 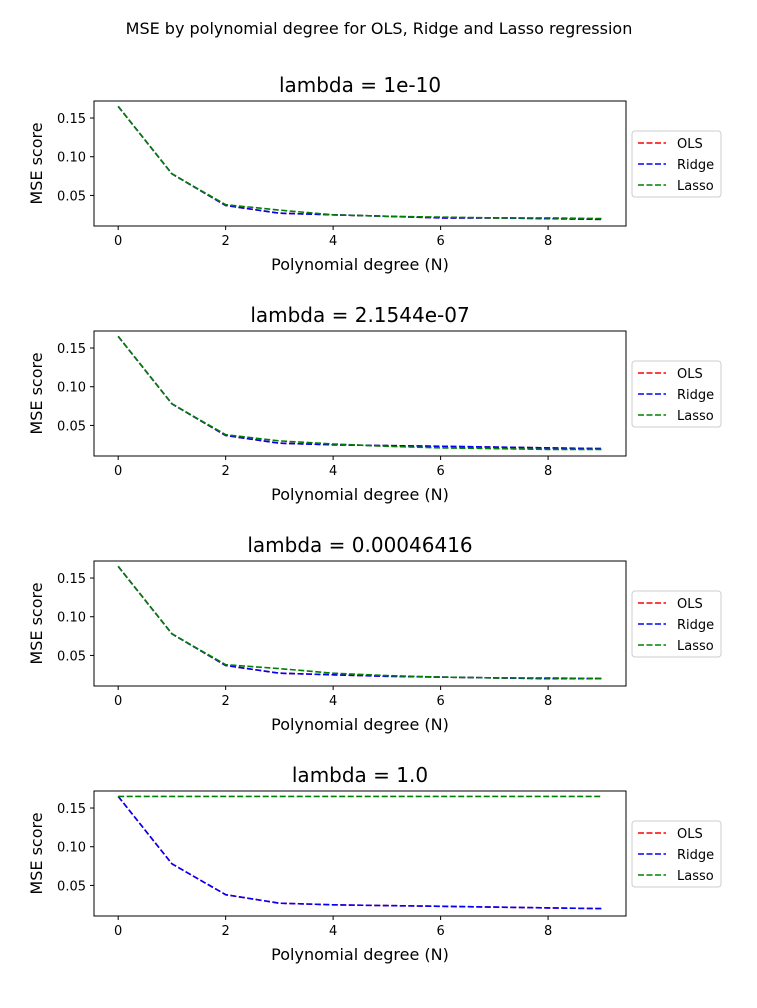 What do you see at coordinates (359, 315) in the screenshot?
I see `subplot-title: lambda = 2.1544e-07` at bounding box center [359, 315].